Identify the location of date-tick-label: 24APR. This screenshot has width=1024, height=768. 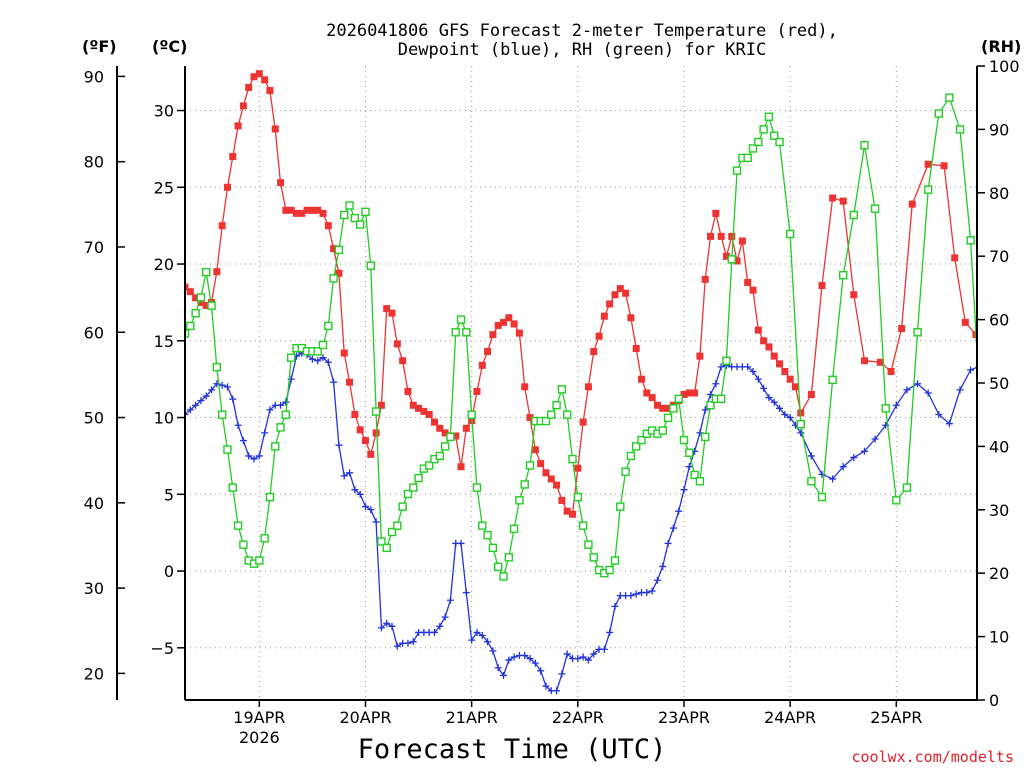
(790, 717).